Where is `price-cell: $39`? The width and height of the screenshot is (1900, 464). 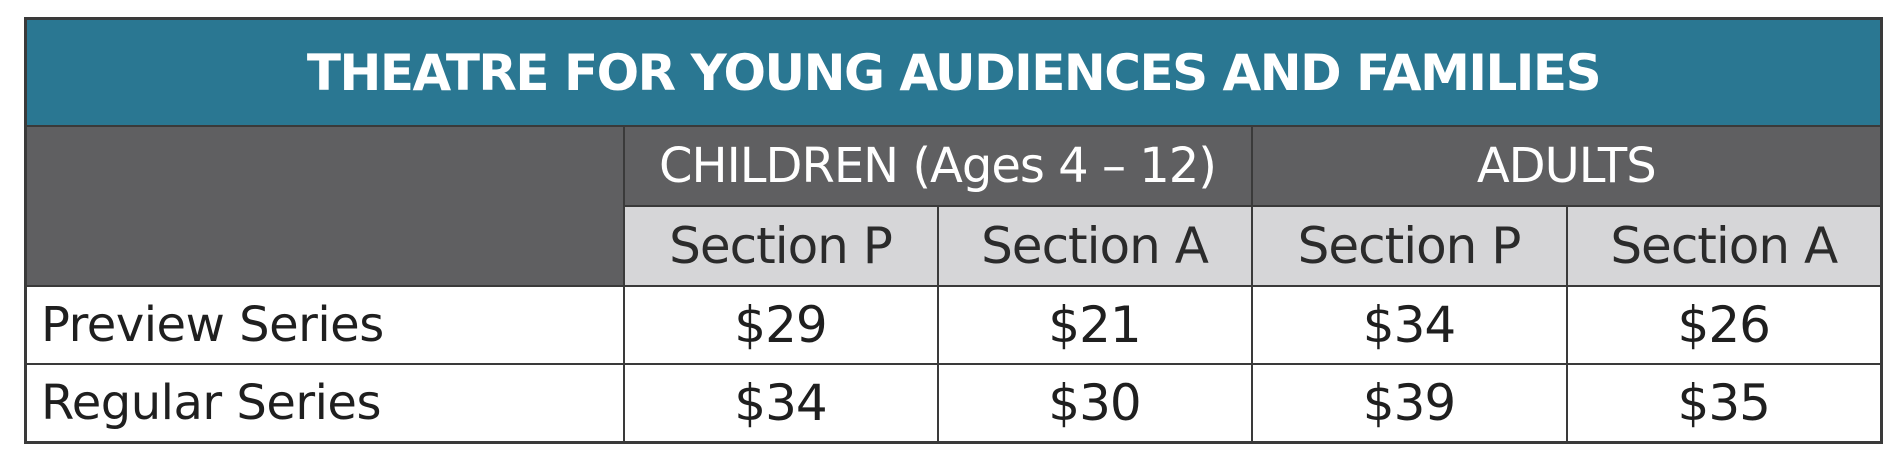 price-cell: $39 is located at coordinates (1409, 403).